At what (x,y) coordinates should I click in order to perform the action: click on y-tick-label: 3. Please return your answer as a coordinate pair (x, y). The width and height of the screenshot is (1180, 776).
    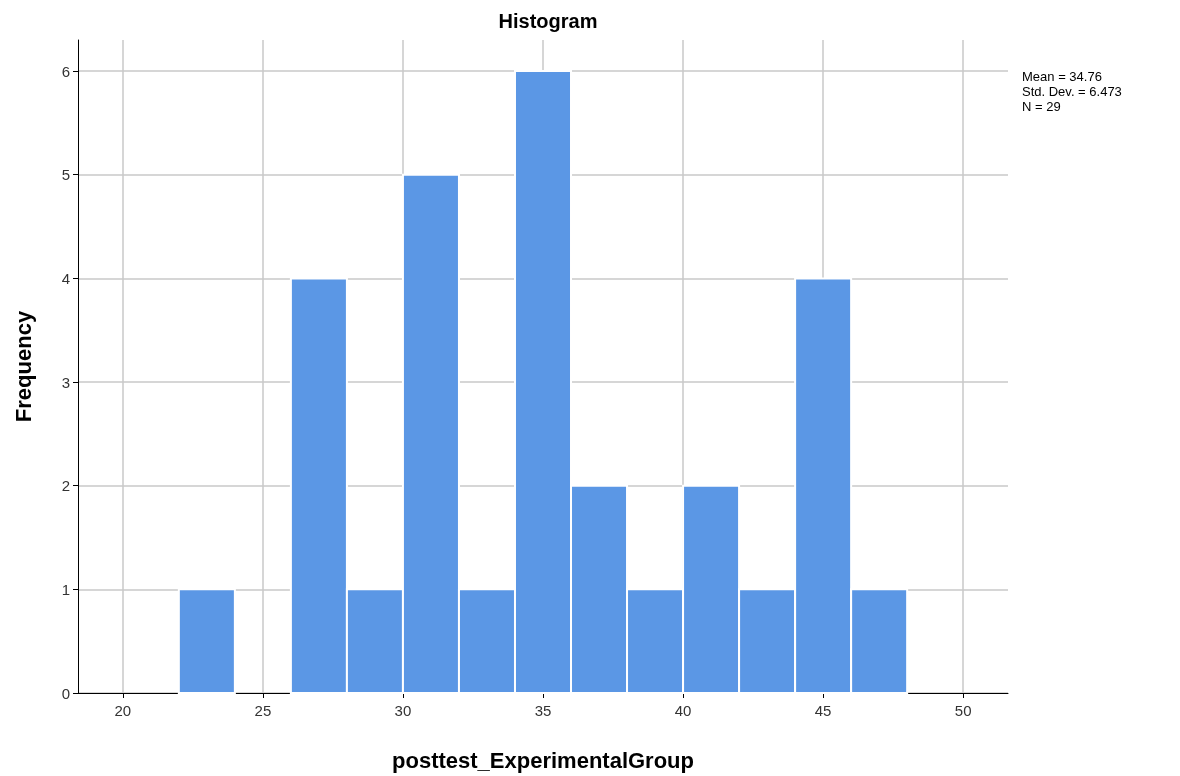
    Looking at the image, I should click on (65, 382).